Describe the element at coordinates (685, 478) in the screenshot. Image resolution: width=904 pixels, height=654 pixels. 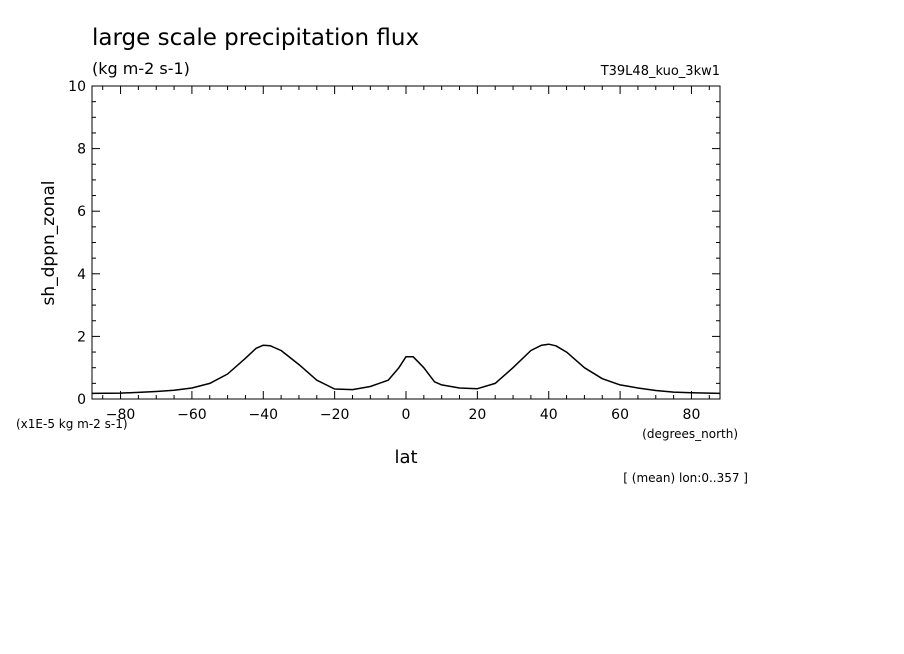
I see `footnote: [ (mean) lon:0..357 ]` at that location.